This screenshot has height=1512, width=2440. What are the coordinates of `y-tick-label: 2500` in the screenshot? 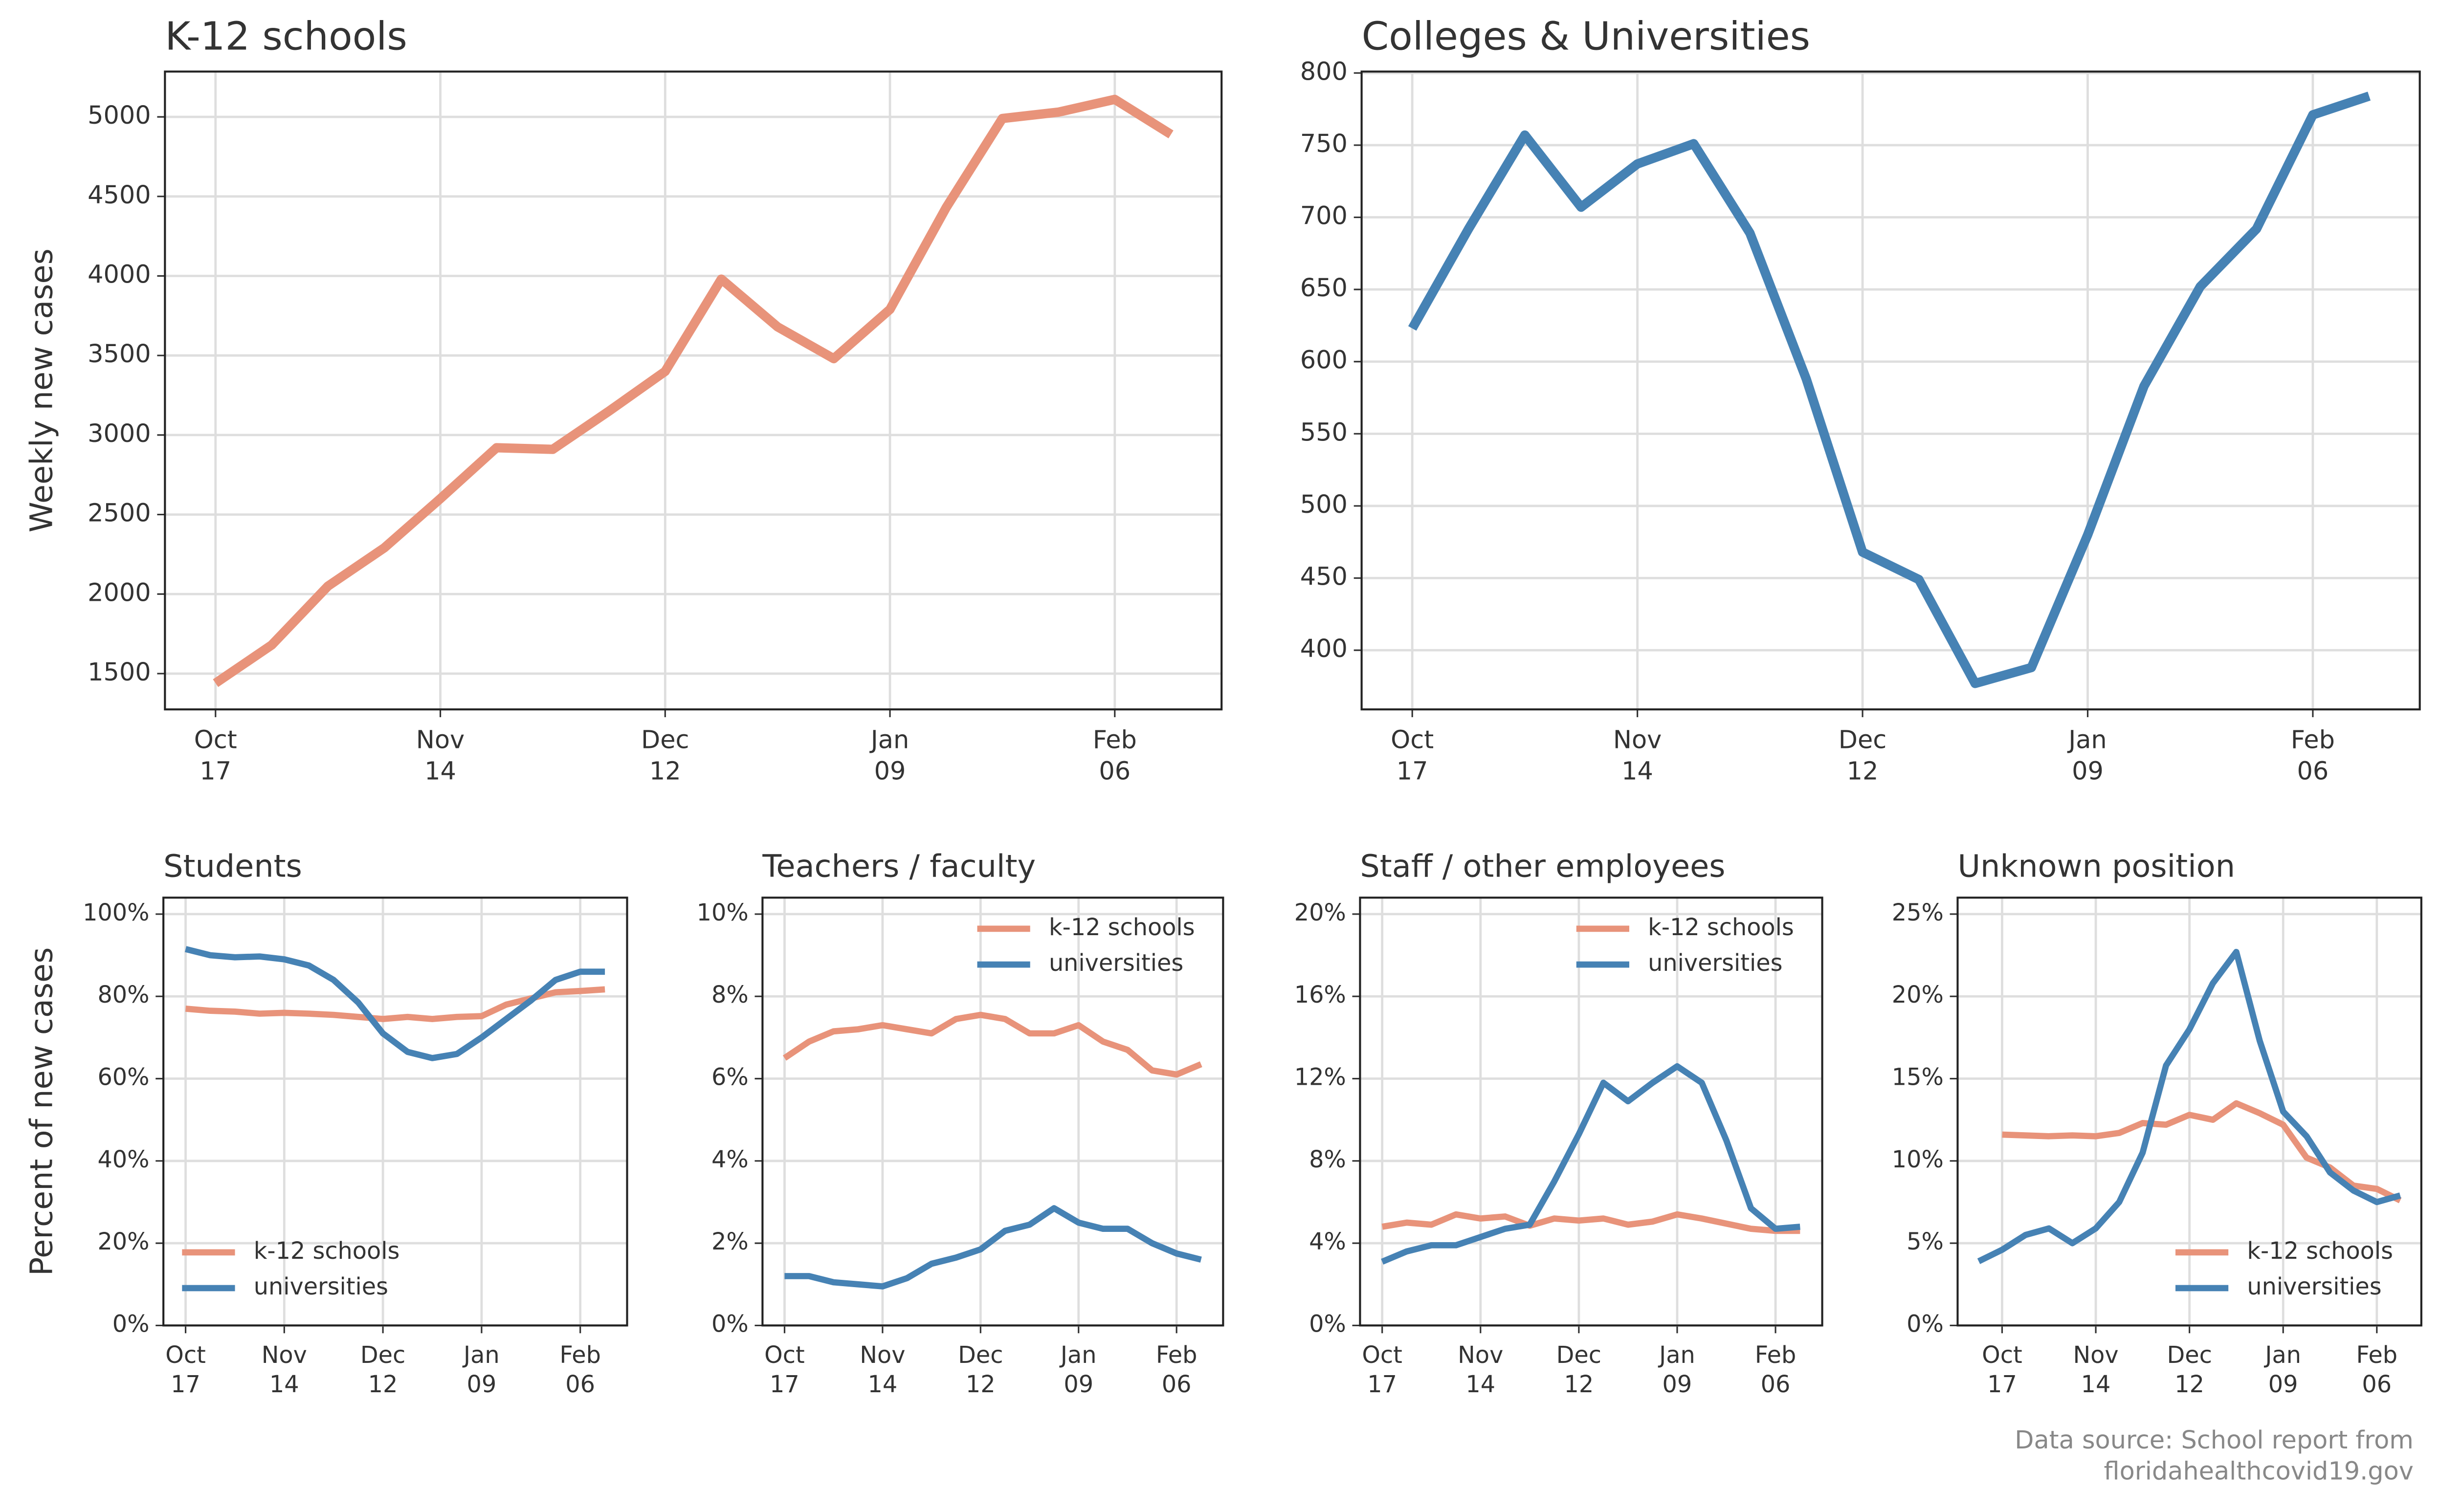 It's located at (119, 513).